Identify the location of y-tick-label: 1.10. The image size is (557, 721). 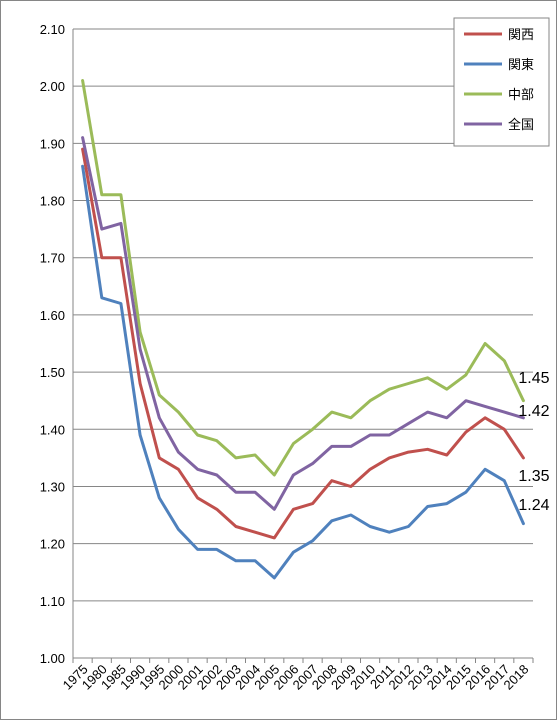
(52, 601).